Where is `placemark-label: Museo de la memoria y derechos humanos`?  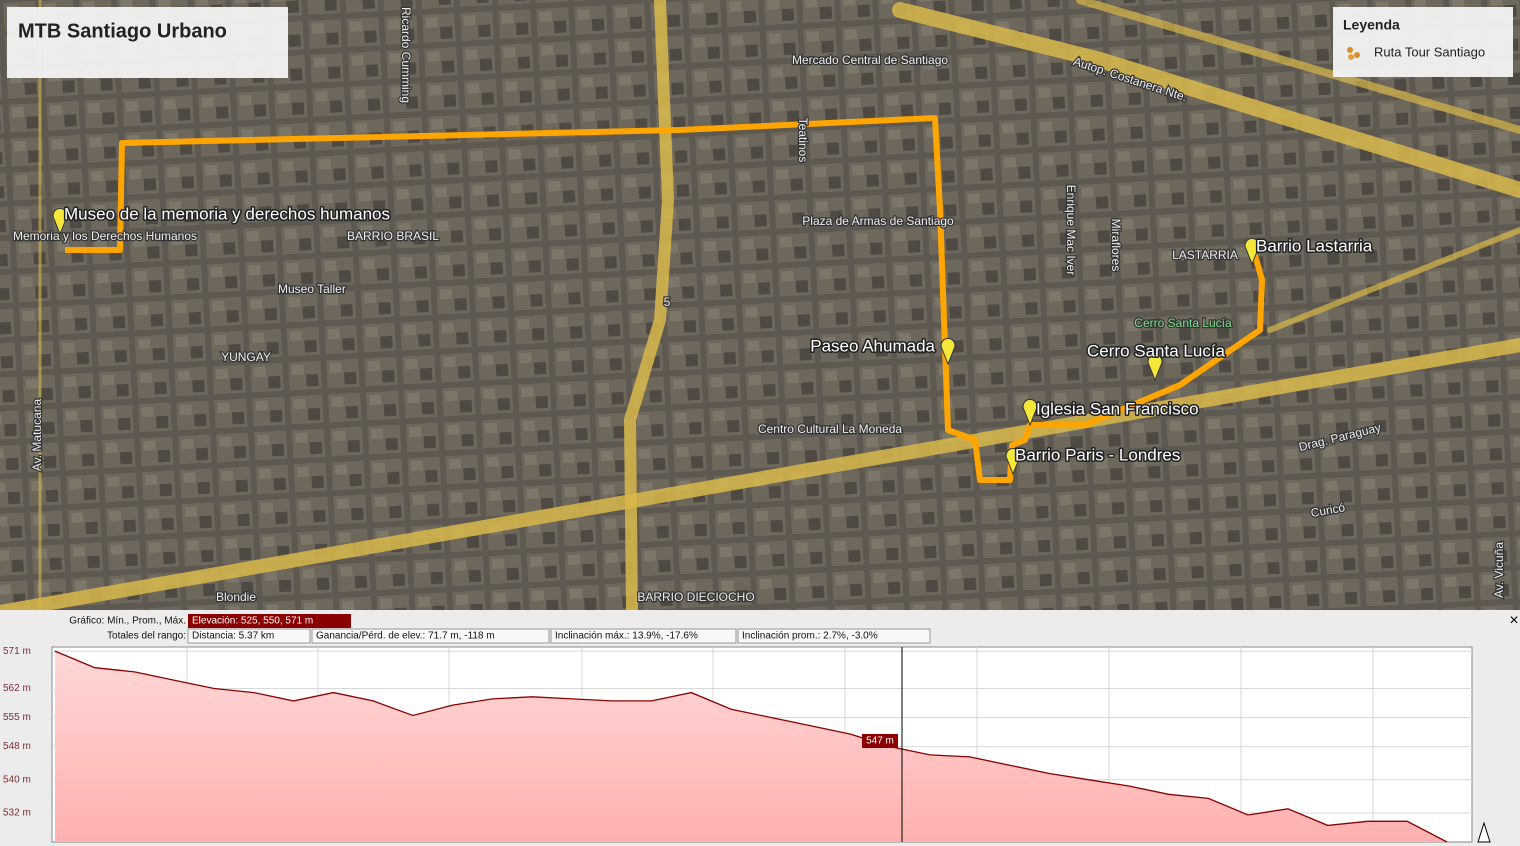
placemark-label: Museo de la memoria y derechos humanos is located at coordinates (227, 214).